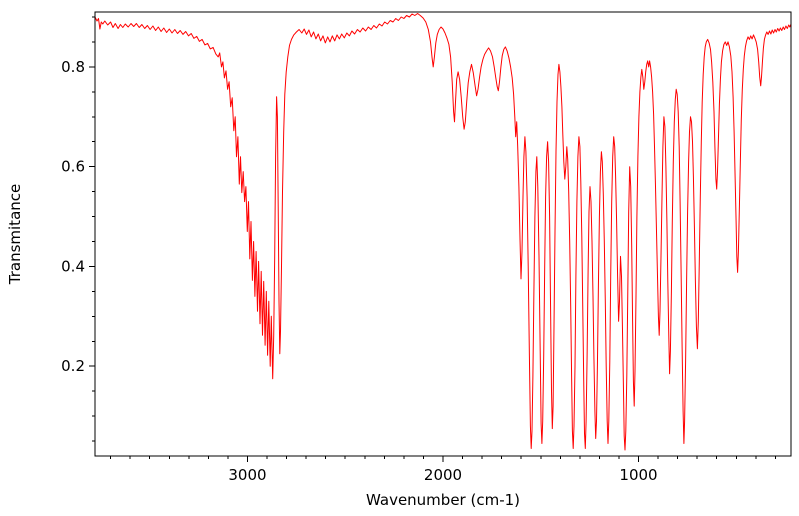 This screenshot has height=516, width=799. What do you see at coordinates (15, 234) in the screenshot?
I see `y-axis-label: Transmitance` at bounding box center [15, 234].